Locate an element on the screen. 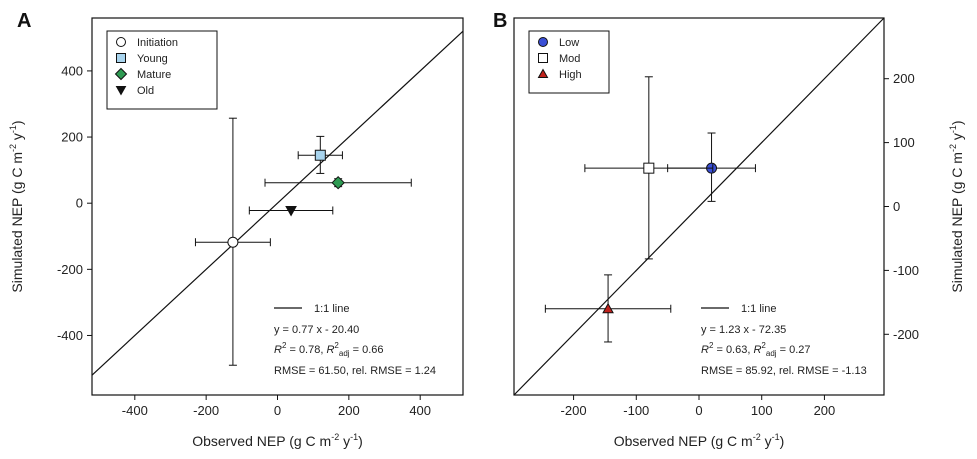  data-point-low is located at coordinates (711, 167).